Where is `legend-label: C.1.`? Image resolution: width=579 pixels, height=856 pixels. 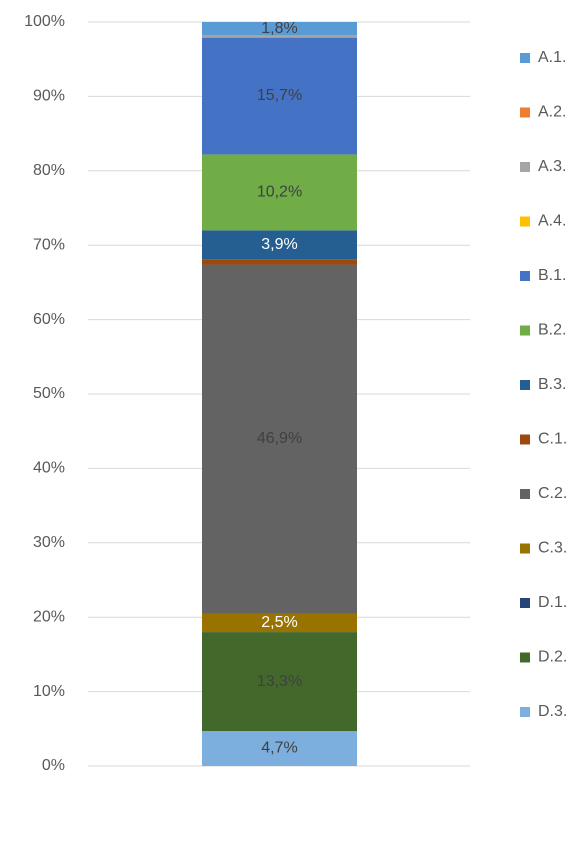 legend-label: C.1. is located at coordinates (552, 439).